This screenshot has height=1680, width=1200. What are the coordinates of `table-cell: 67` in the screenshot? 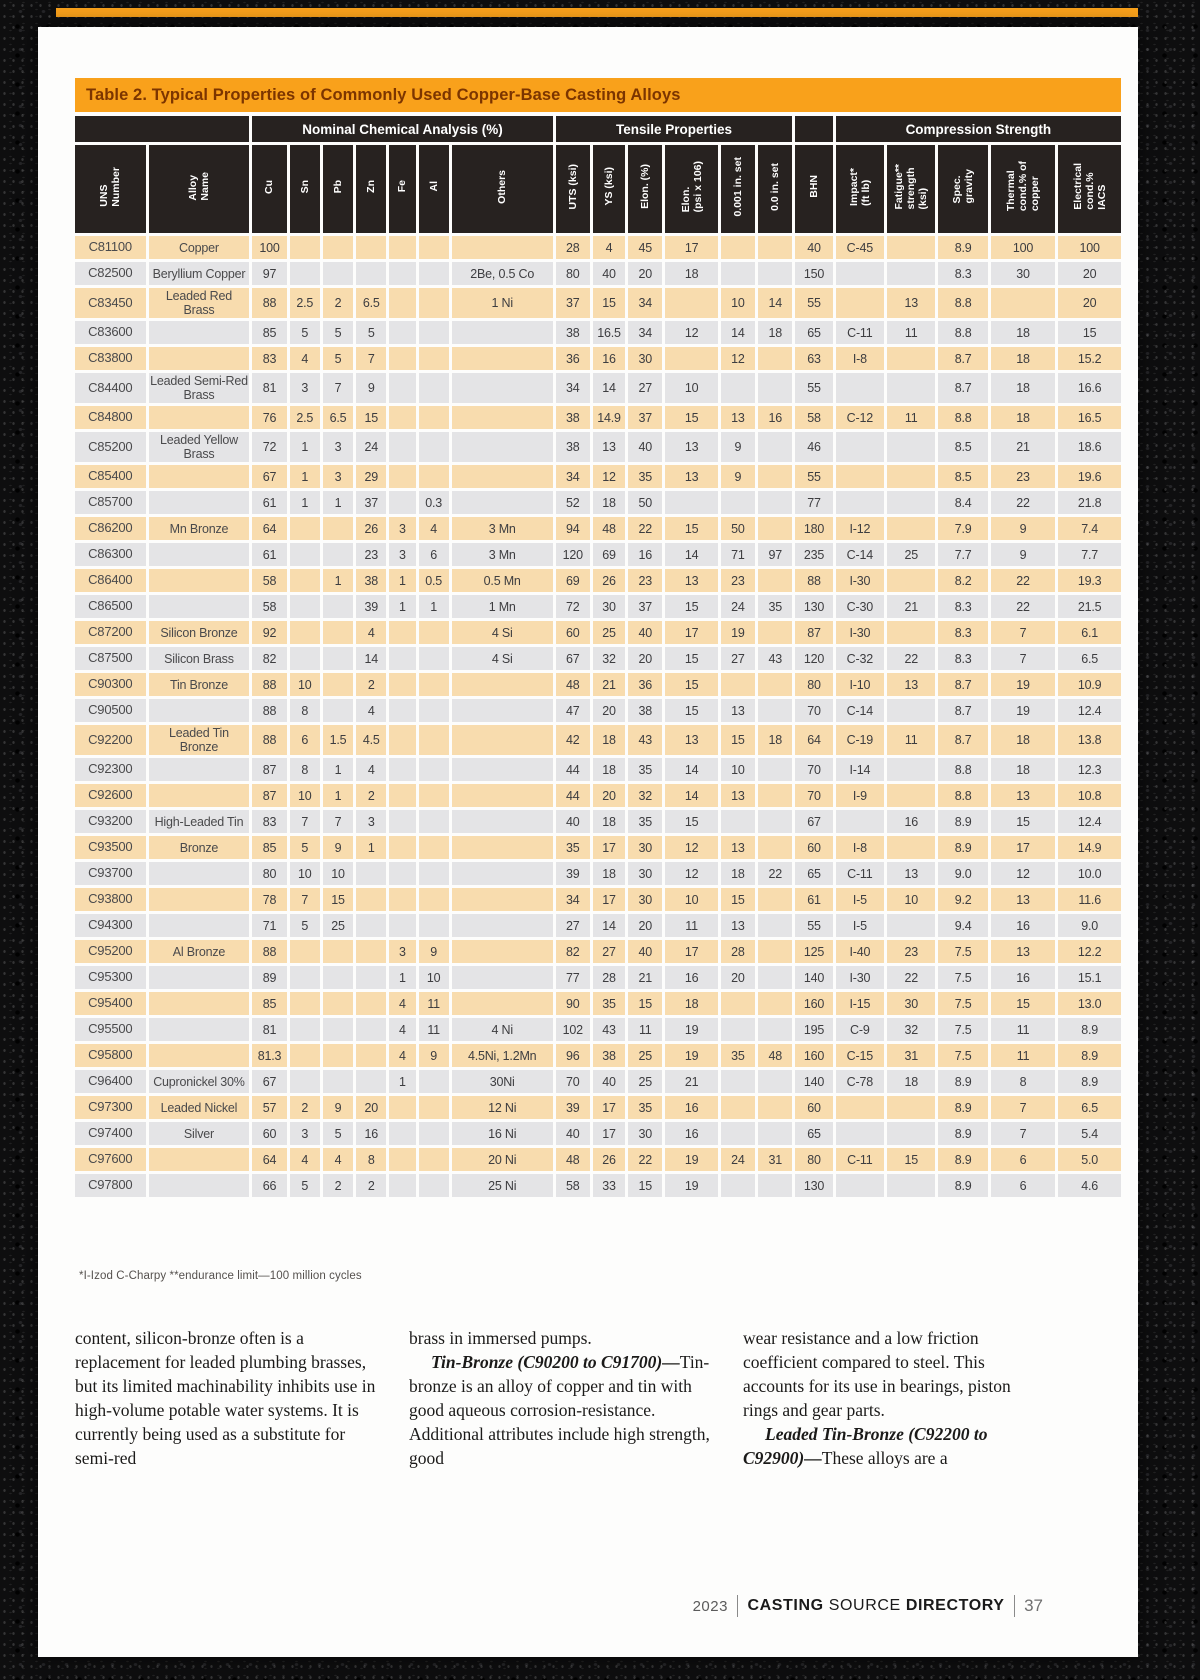 It's located at (814, 821).